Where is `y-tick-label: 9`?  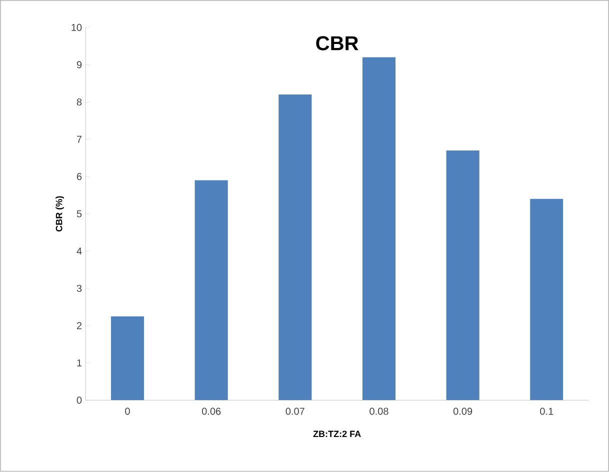 y-tick-label: 9 is located at coordinates (79, 64).